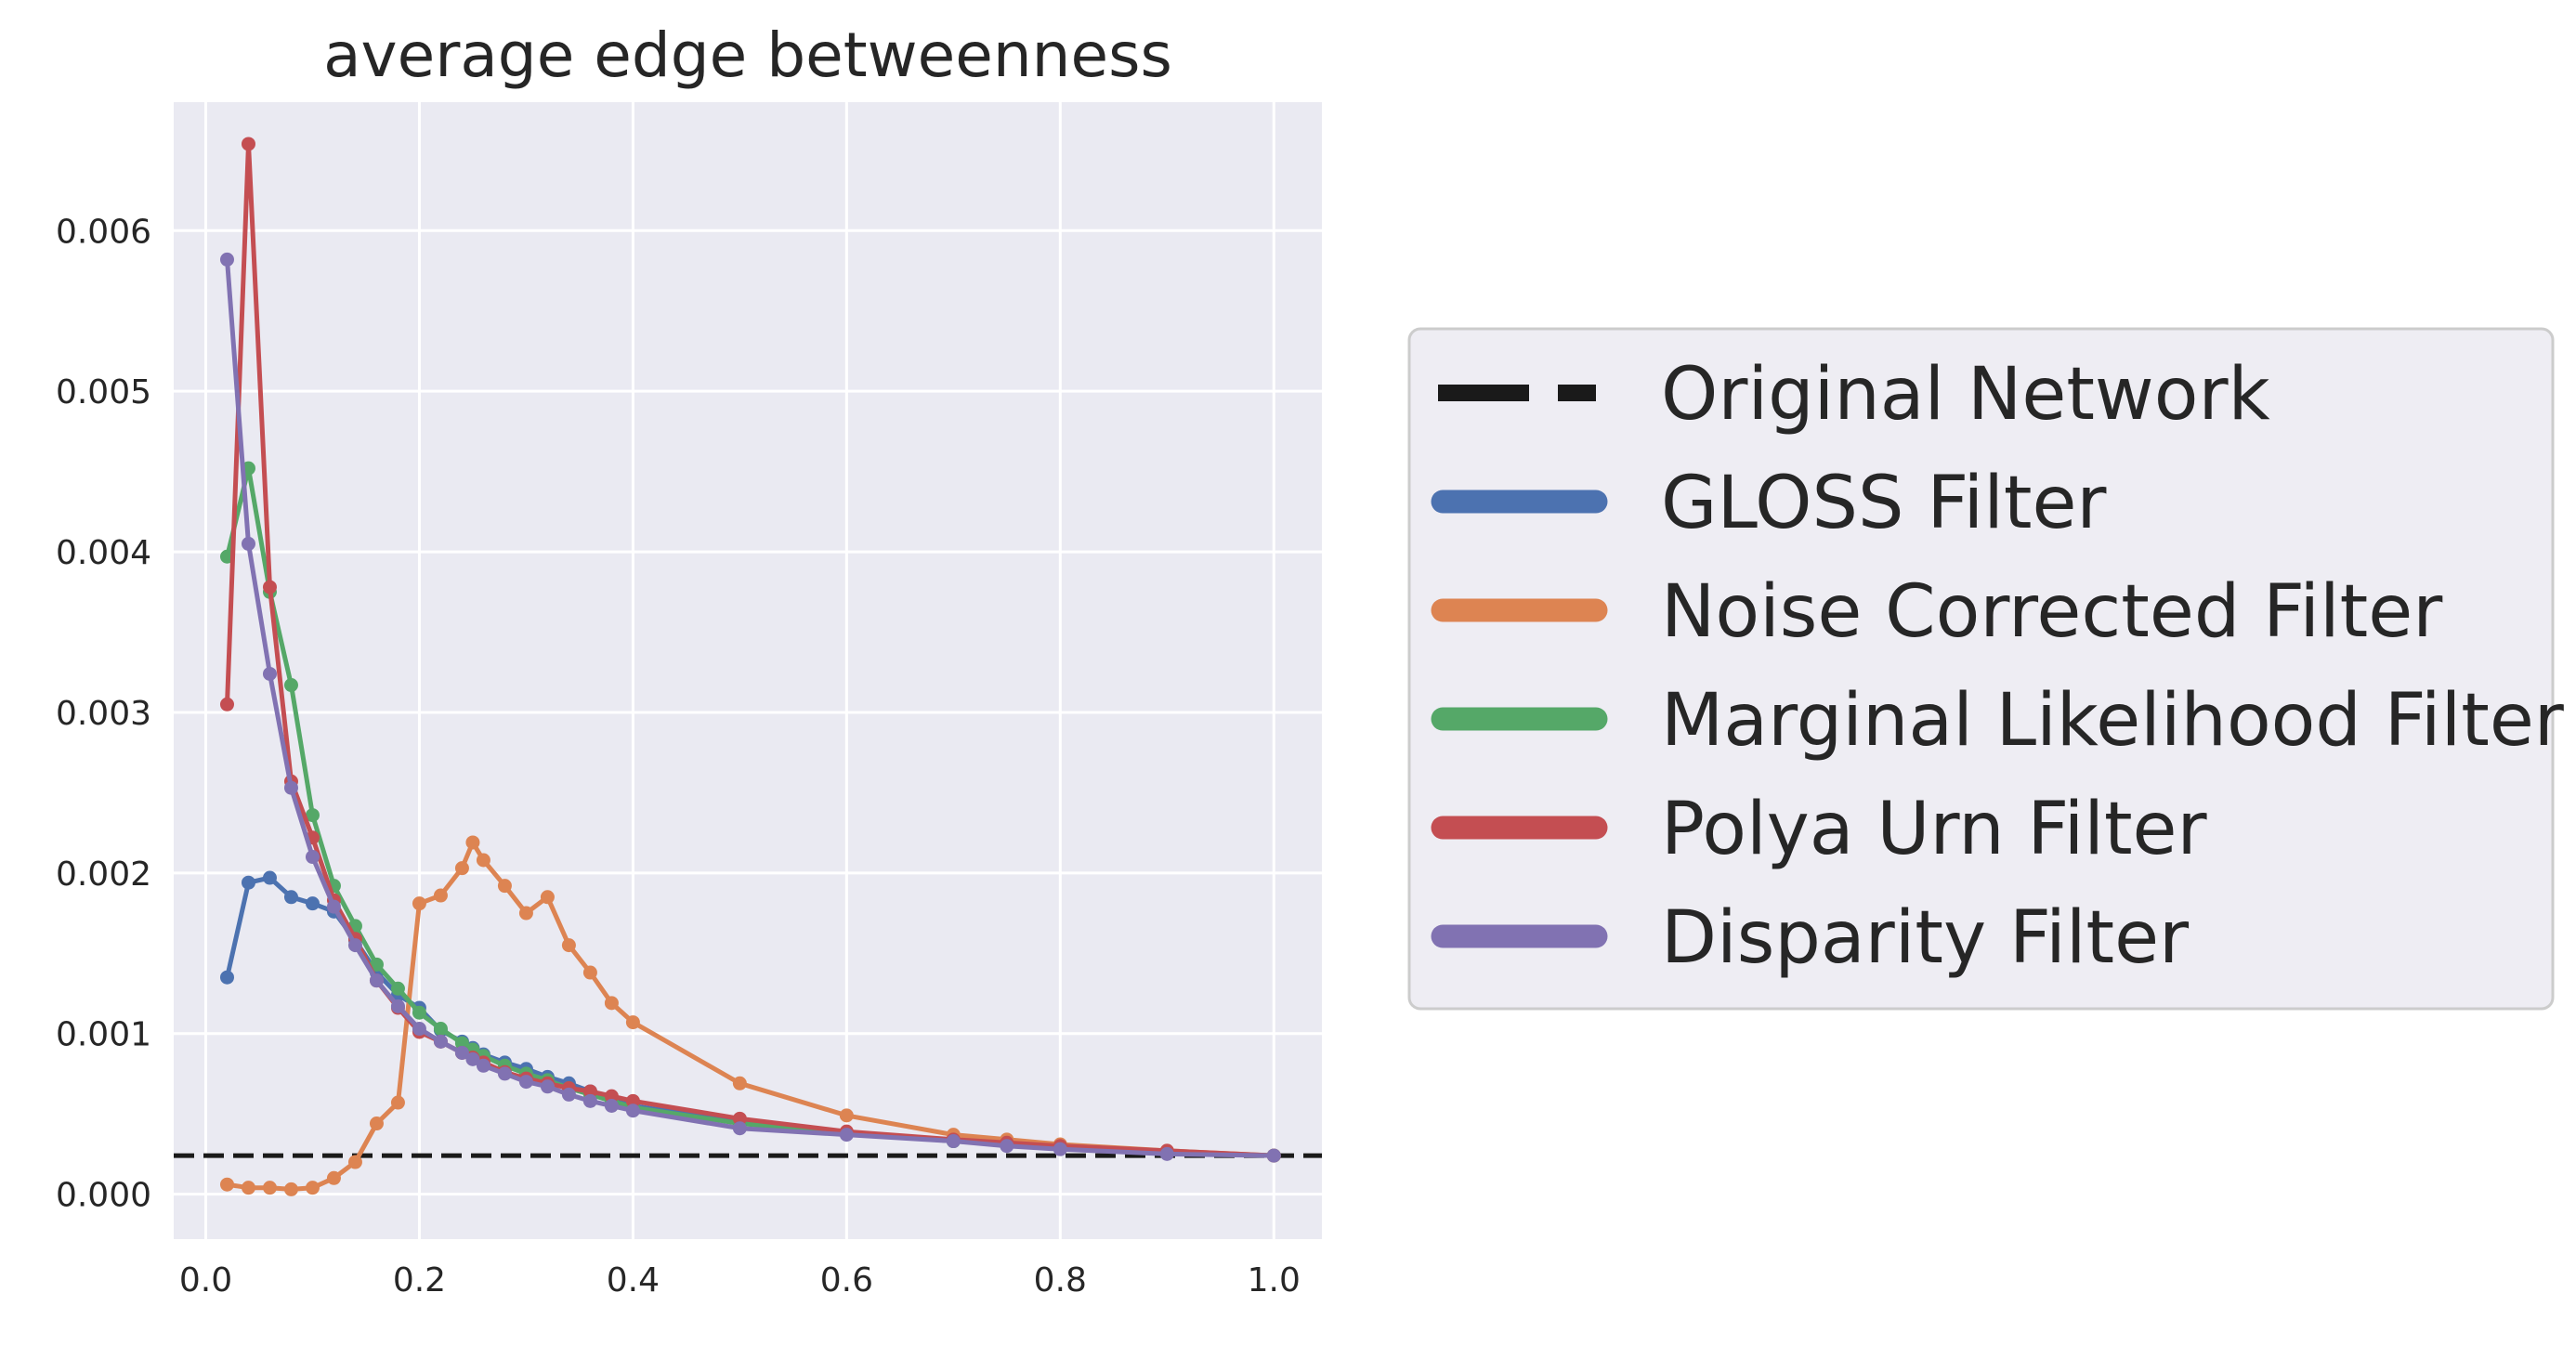  I want to click on chart-title: average edge betweenness, so click(747, 55).